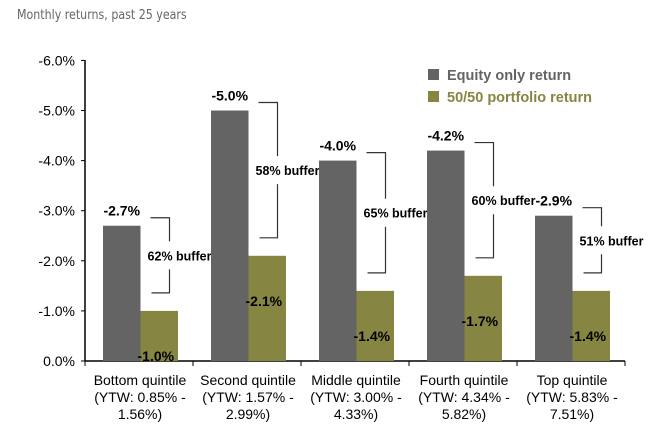 This screenshot has height=429, width=650. I want to click on buffer-label: 51% buffer, so click(612, 241).